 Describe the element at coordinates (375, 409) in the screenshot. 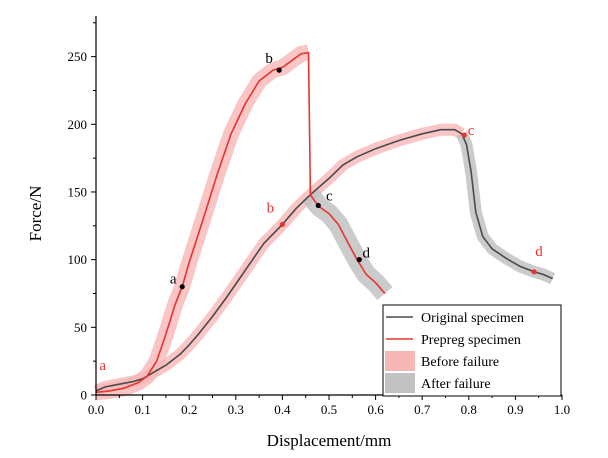

I see `x-tick-label: 0.6` at that location.